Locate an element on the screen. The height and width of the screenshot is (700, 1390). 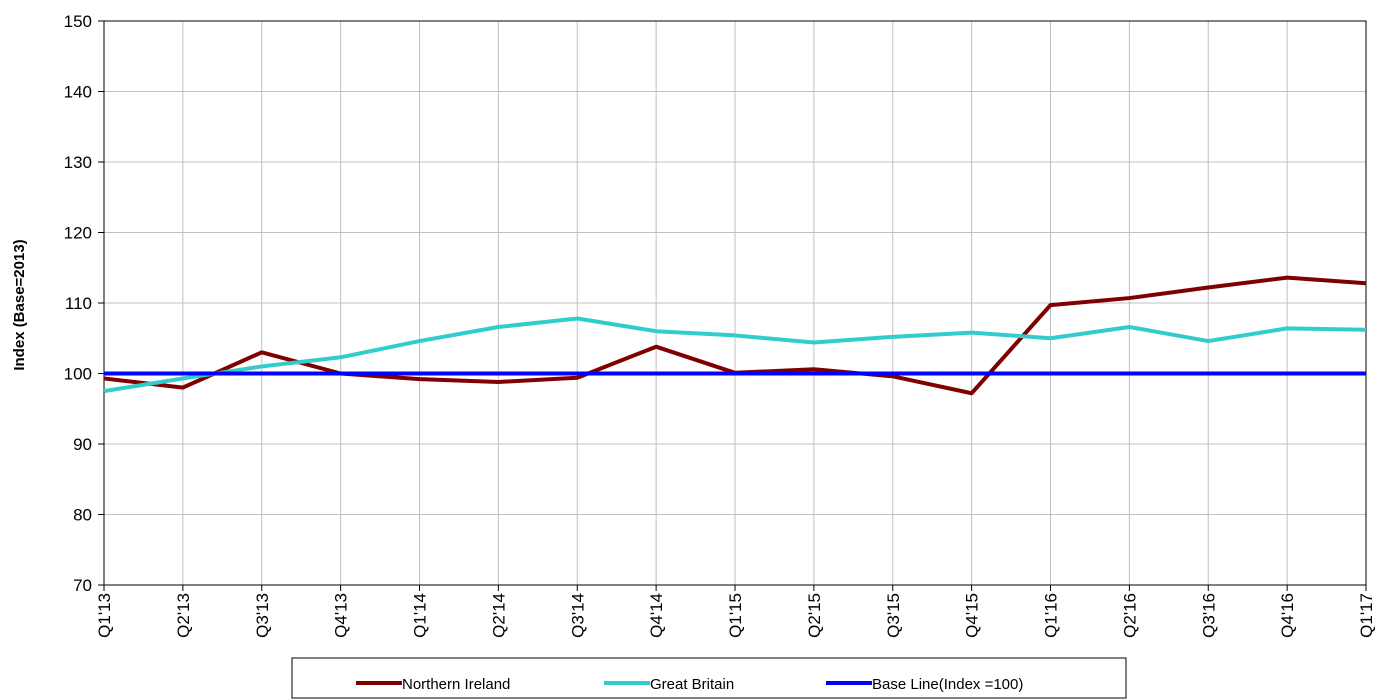
x-tick-label: Q3'16 is located at coordinates (1208, 615).